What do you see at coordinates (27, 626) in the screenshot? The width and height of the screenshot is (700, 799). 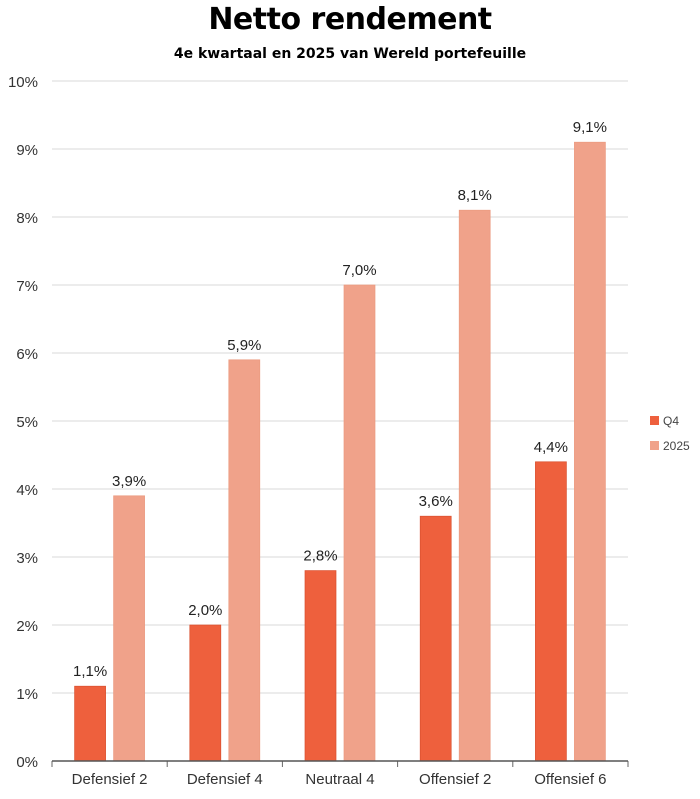 I see `y-tick-label: 2%` at bounding box center [27, 626].